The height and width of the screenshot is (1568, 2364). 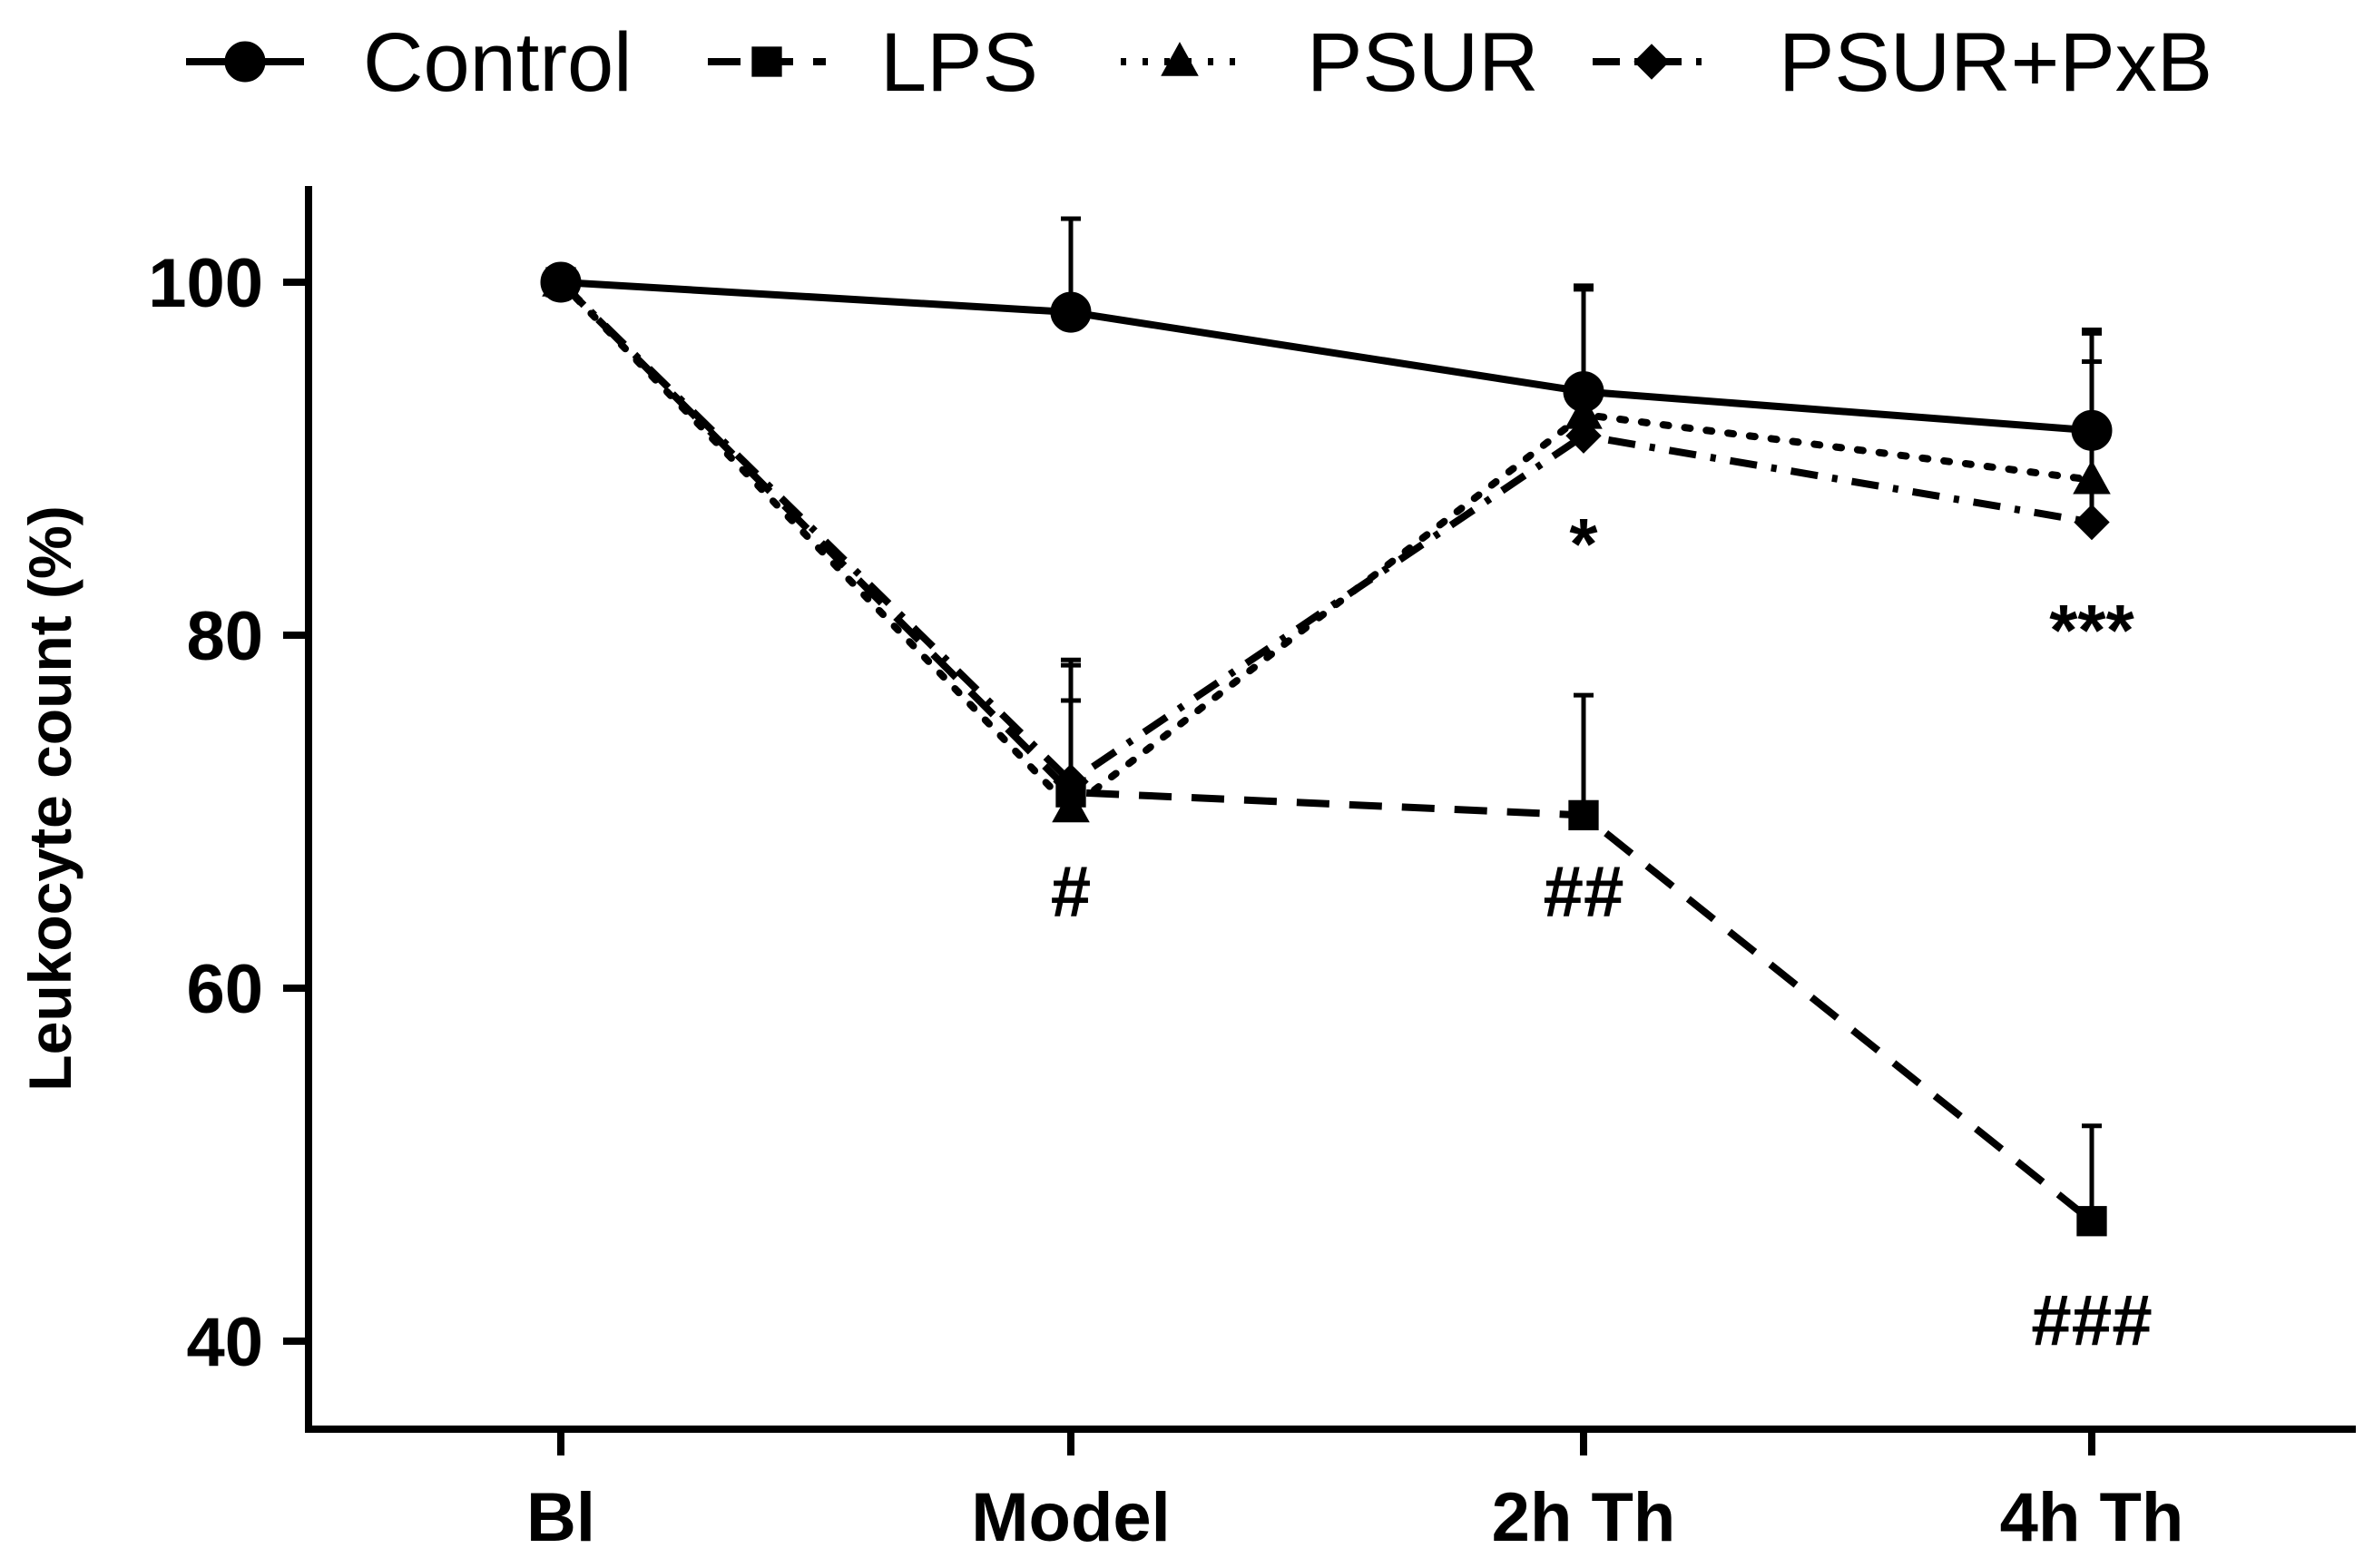 I want to click on series-line, so click(x=1326, y=357).